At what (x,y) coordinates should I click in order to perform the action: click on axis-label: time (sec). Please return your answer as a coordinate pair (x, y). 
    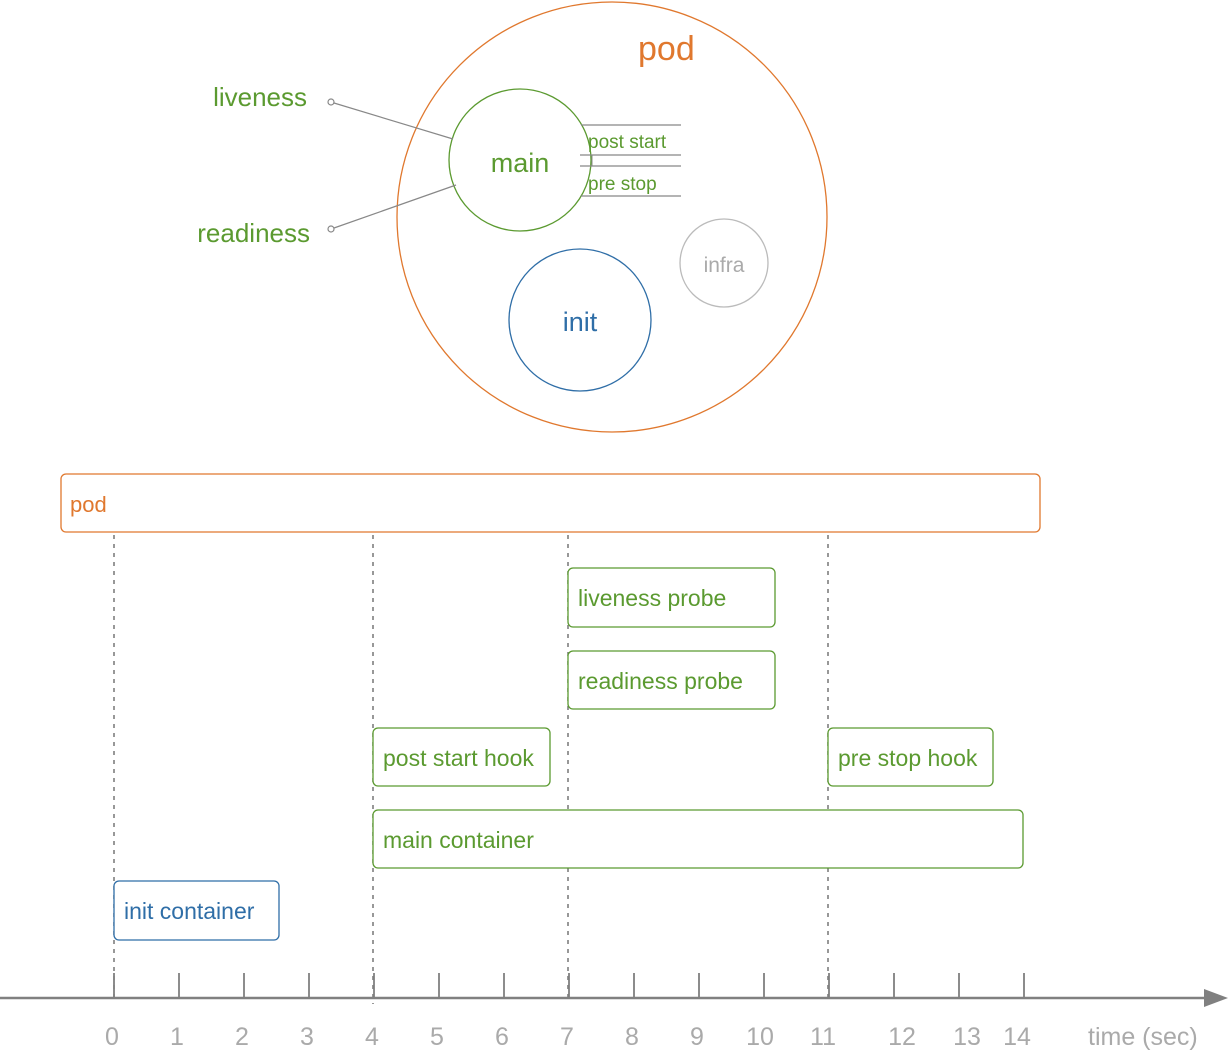
    Looking at the image, I should click on (1143, 1037).